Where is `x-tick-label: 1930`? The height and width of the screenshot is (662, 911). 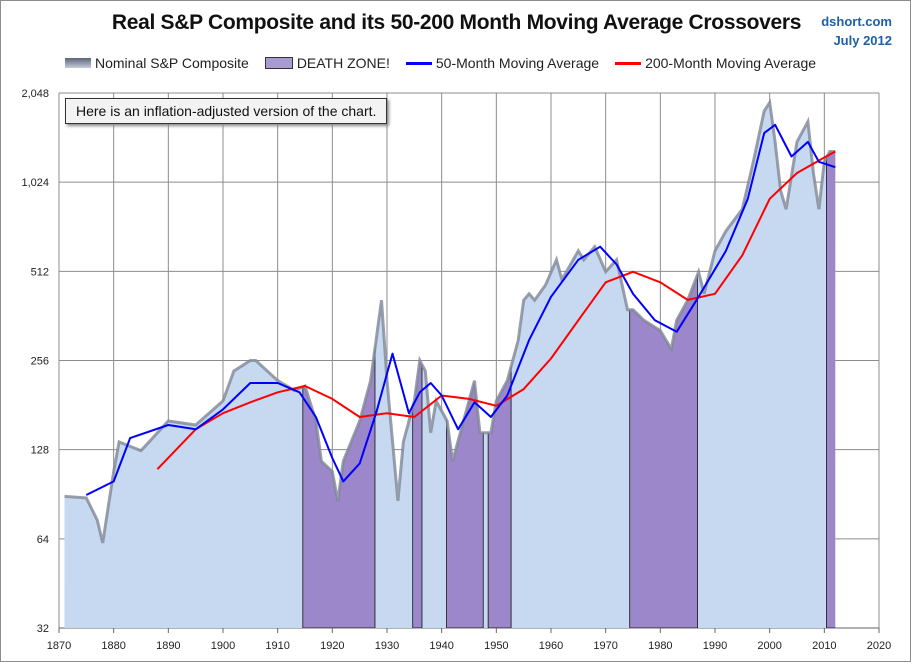 x-tick-label: 1930 is located at coordinates (387, 646).